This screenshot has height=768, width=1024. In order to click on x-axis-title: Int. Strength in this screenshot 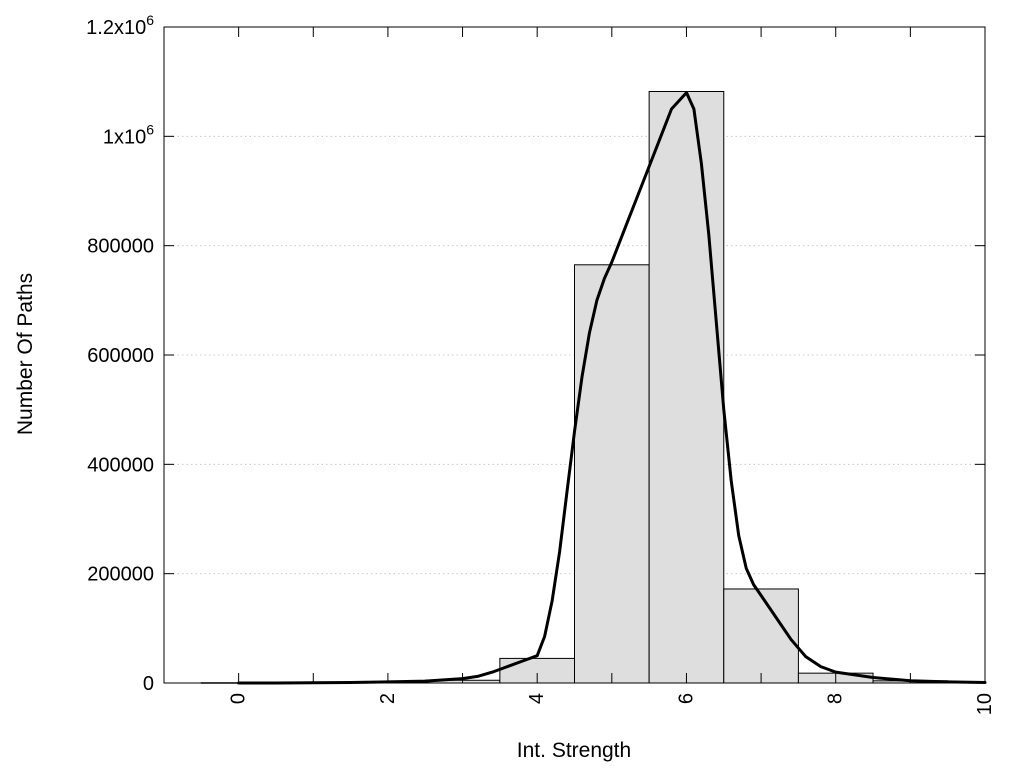, I will do `click(574, 750)`.